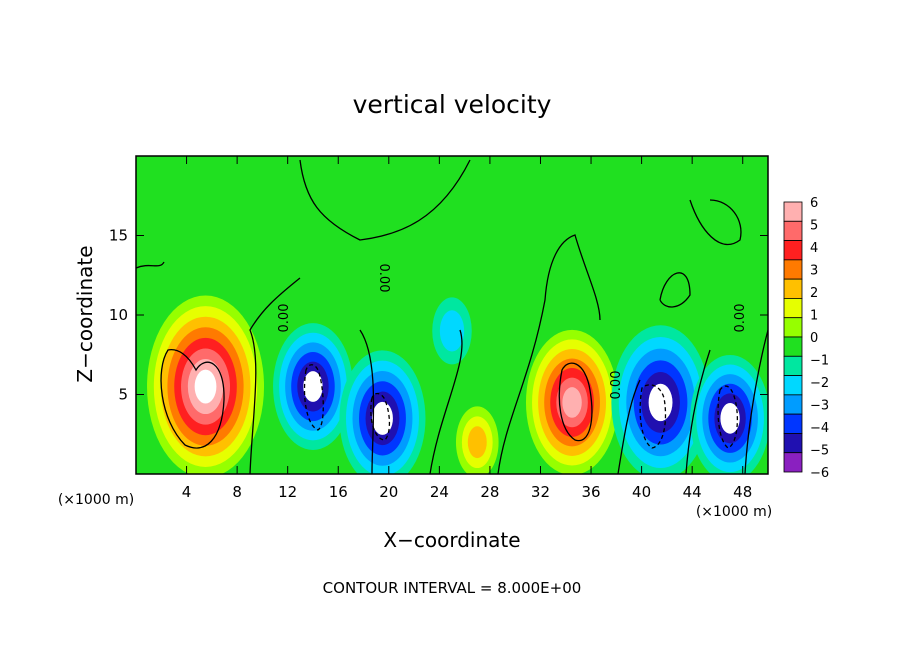 The width and height of the screenshot is (904, 654). What do you see at coordinates (742, 492) in the screenshot?
I see `x-tick-label: 48` at bounding box center [742, 492].